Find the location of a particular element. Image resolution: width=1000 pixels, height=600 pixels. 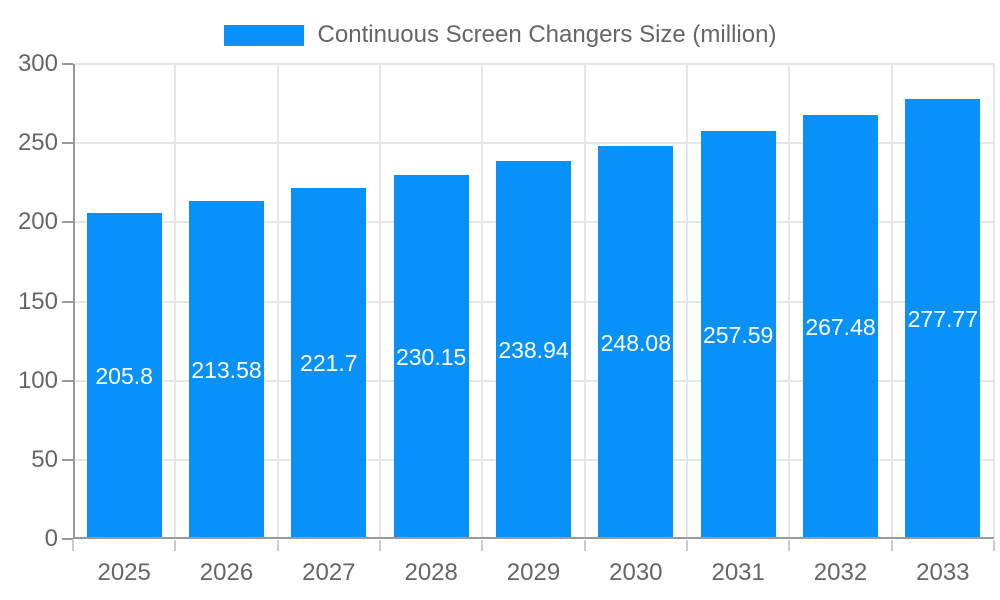

bar-value-label: 213.58 is located at coordinates (226, 369).